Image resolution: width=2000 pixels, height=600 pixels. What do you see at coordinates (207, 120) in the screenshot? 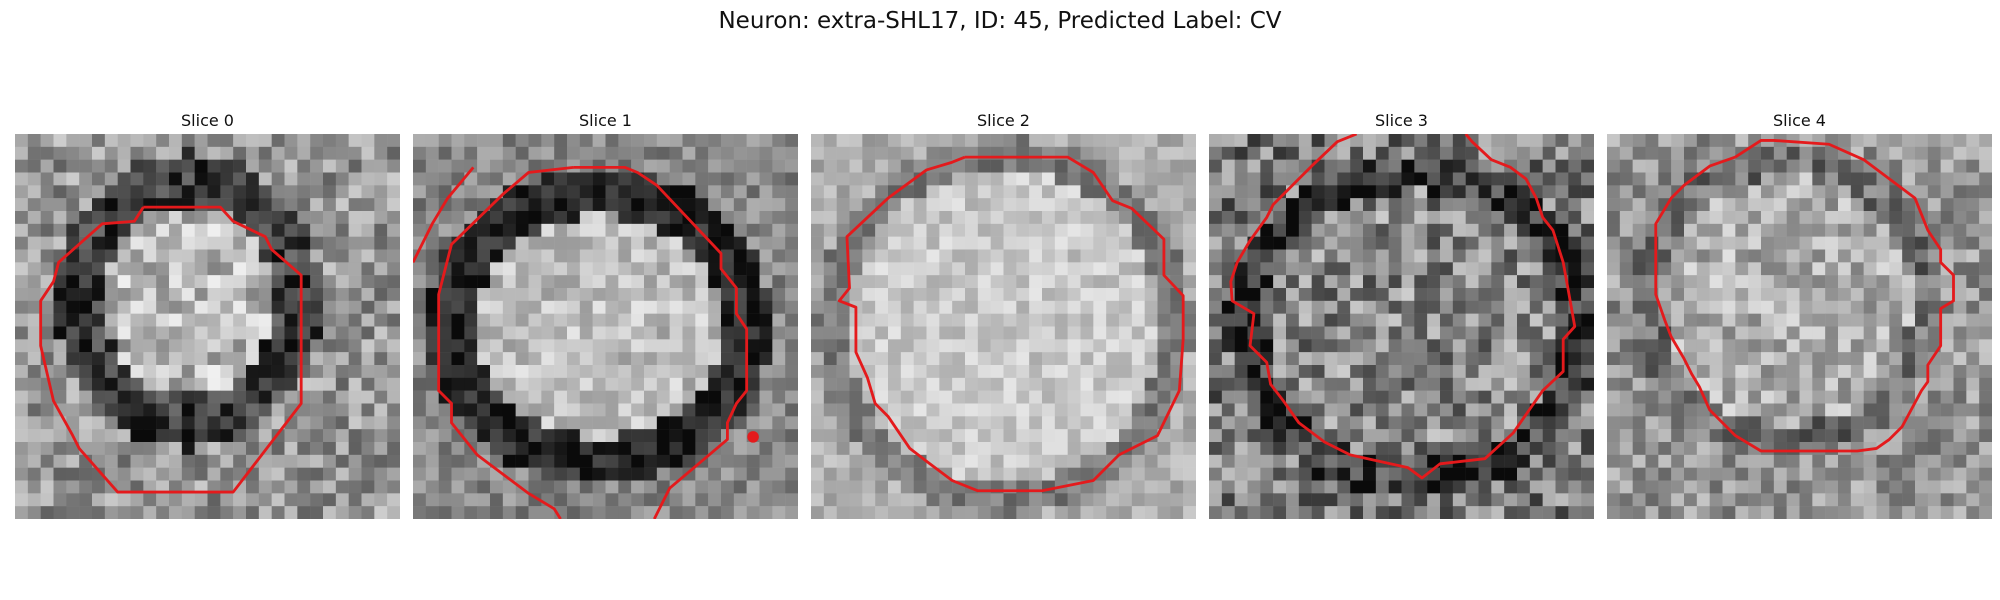
I see `slice-title-0: Slice 0` at bounding box center [207, 120].